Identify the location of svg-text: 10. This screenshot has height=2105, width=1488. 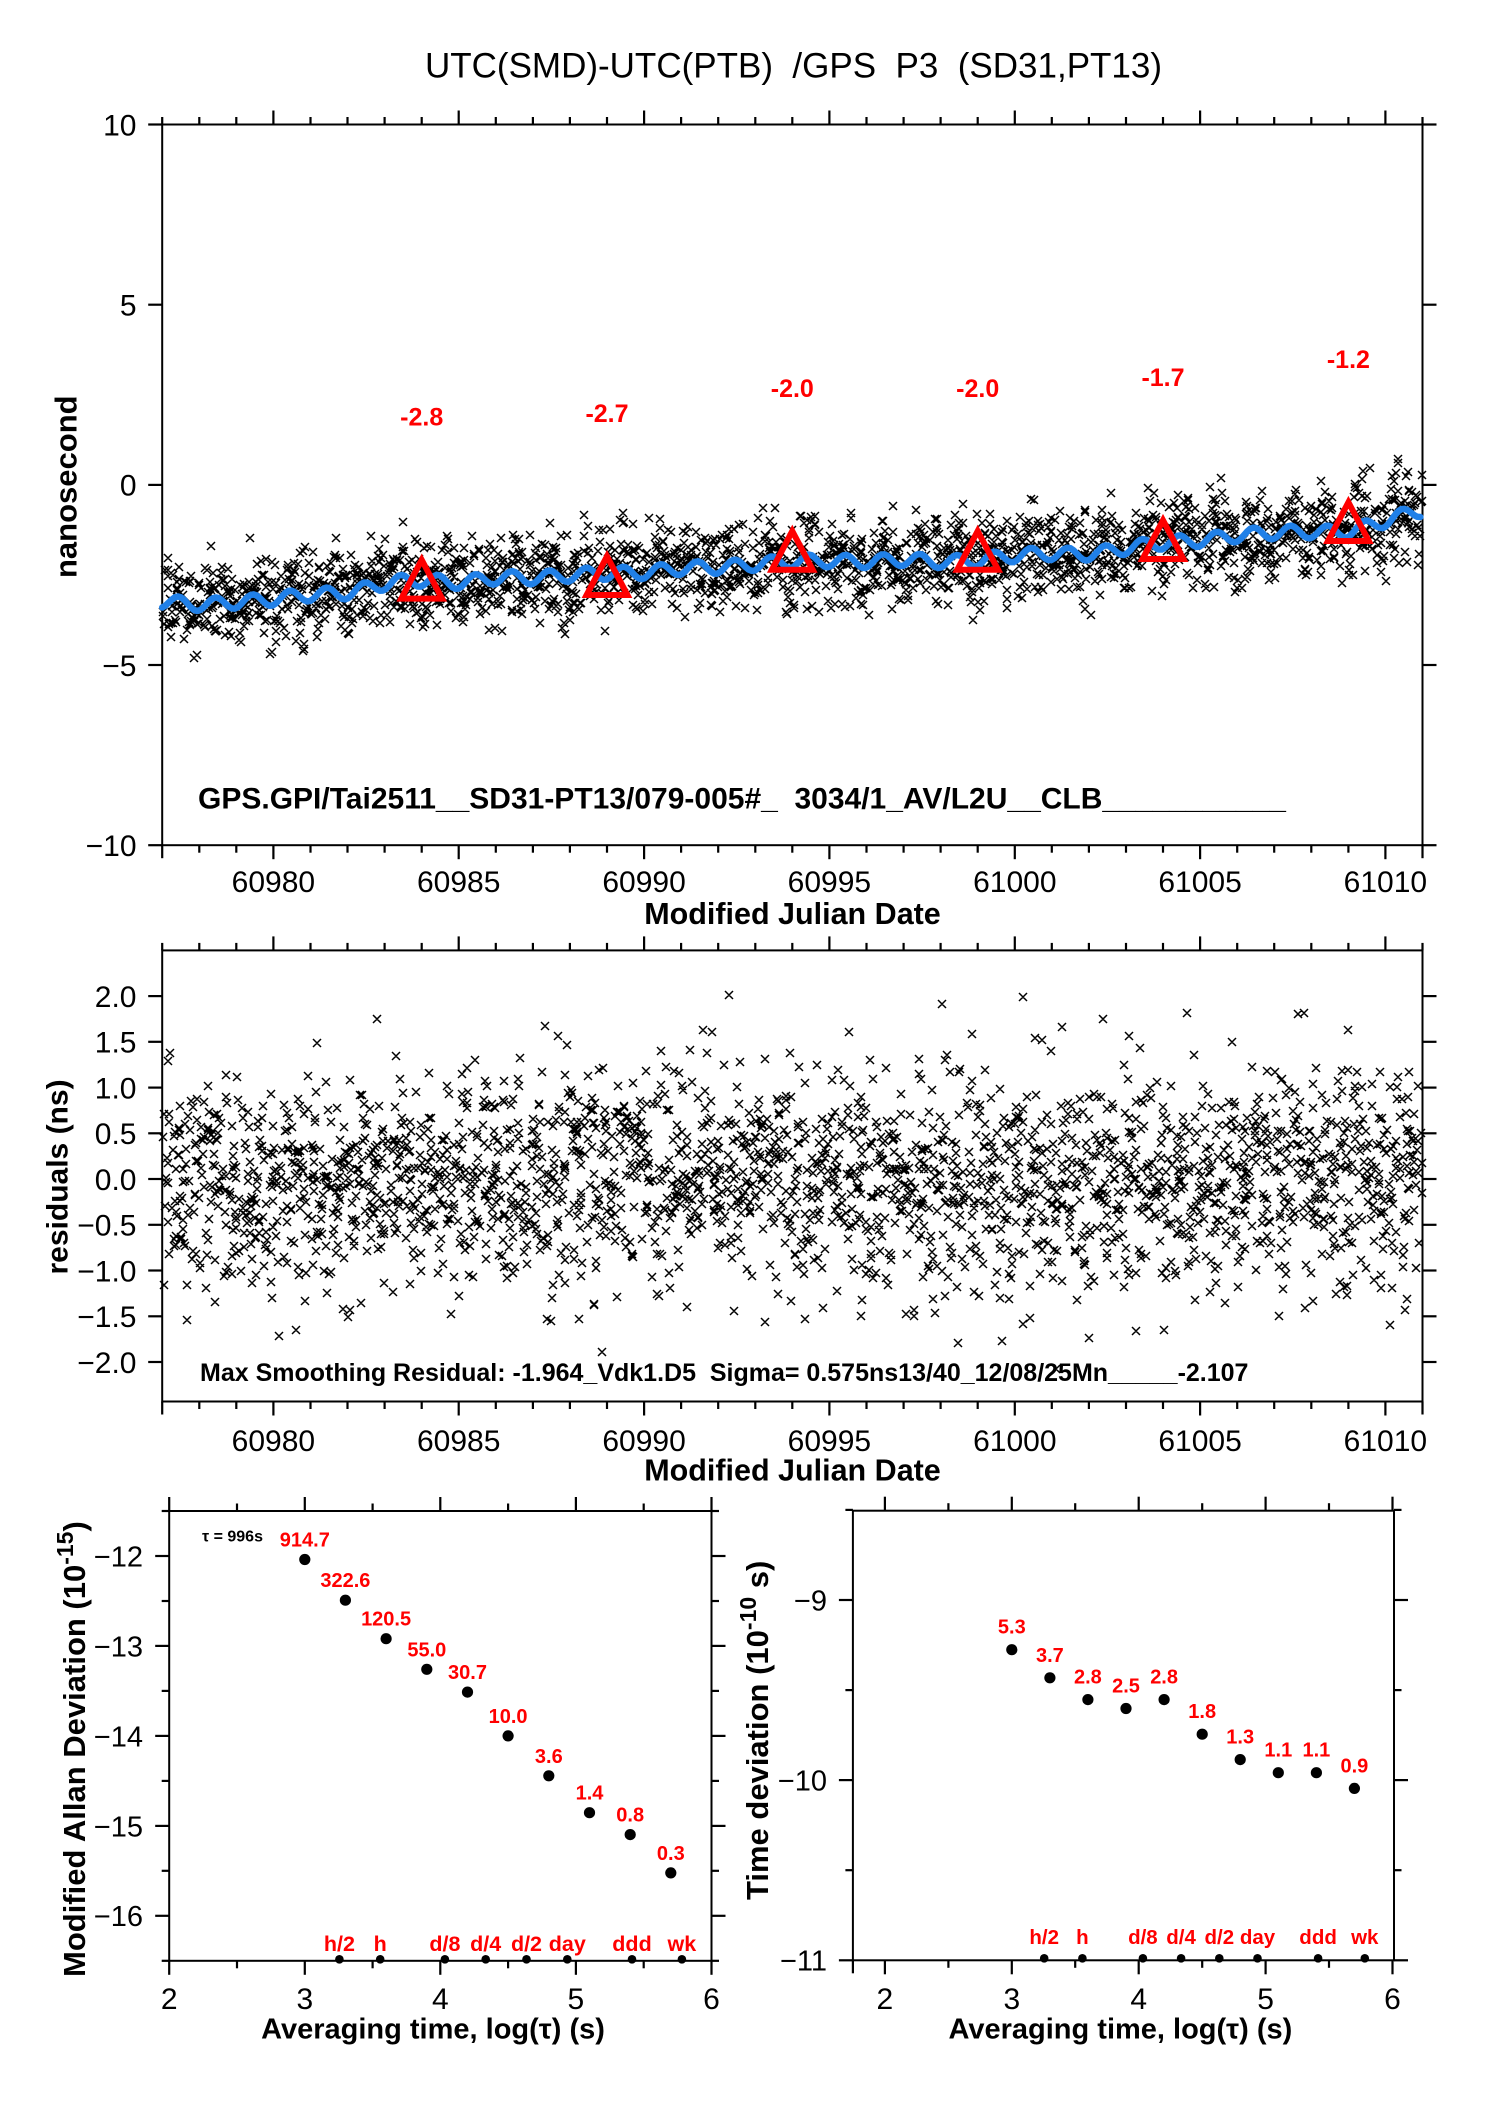
(119, 125).